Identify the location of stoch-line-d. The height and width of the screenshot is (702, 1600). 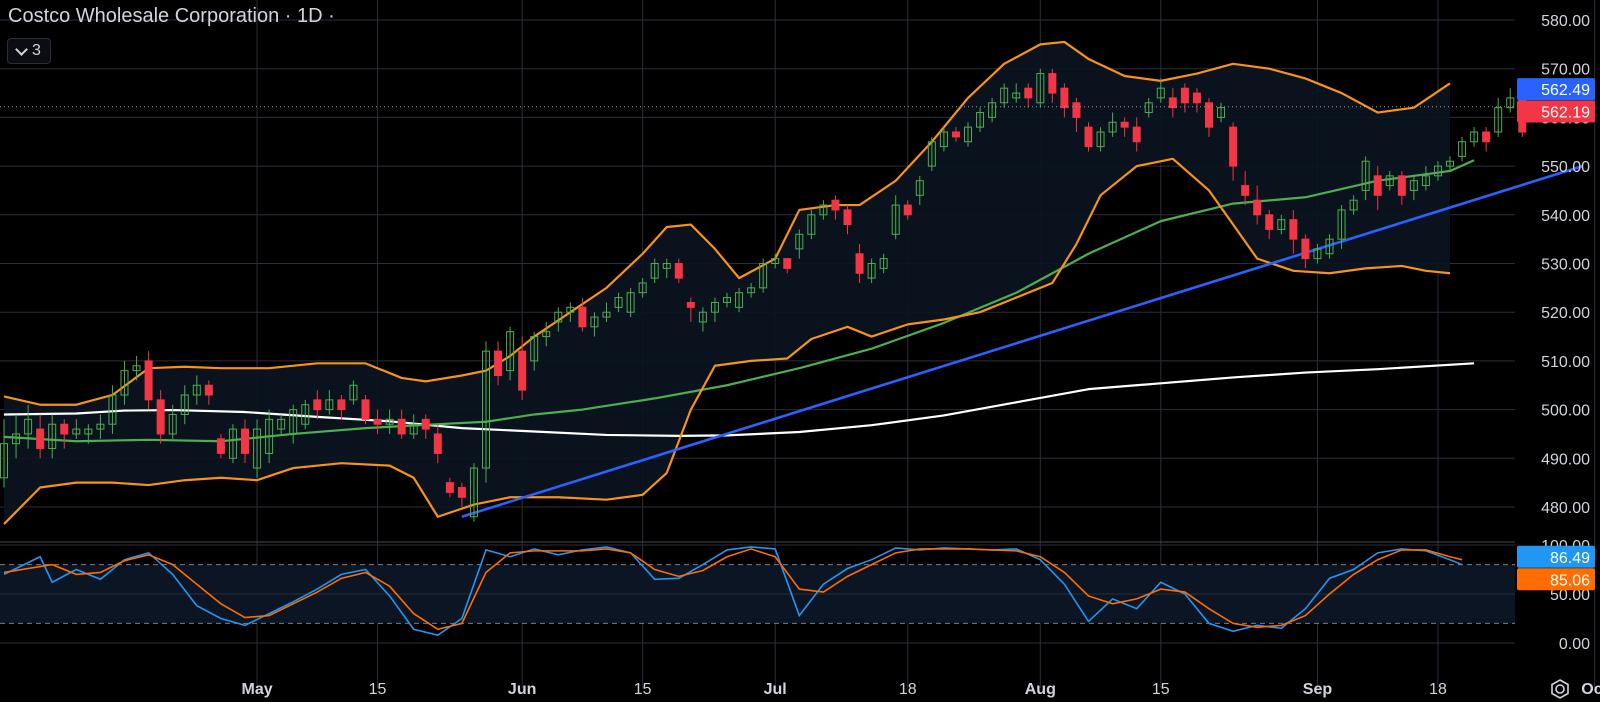
(733, 589).